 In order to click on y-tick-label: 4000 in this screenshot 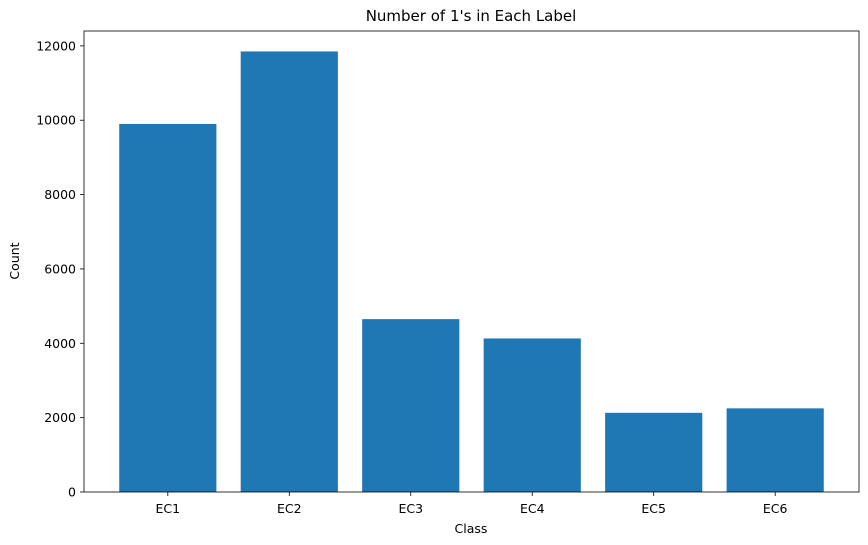, I will do `click(60, 343)`.